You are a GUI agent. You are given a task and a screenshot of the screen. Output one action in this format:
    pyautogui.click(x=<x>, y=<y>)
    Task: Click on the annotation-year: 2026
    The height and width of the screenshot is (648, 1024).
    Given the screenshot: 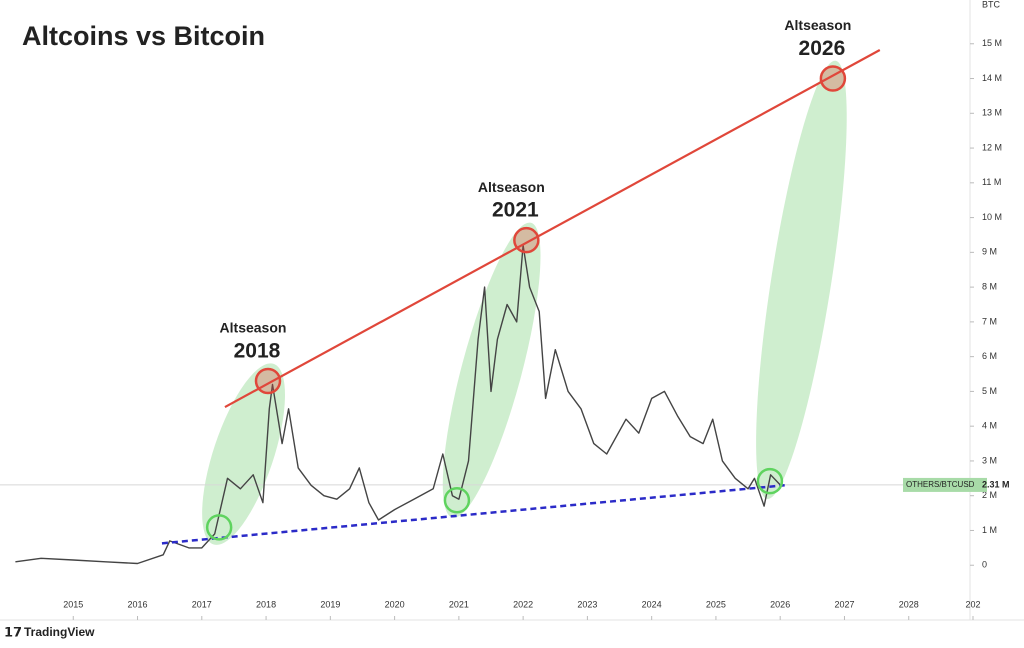 What is the action you would take?
    pyautogui.click(x=822, y=48)
    